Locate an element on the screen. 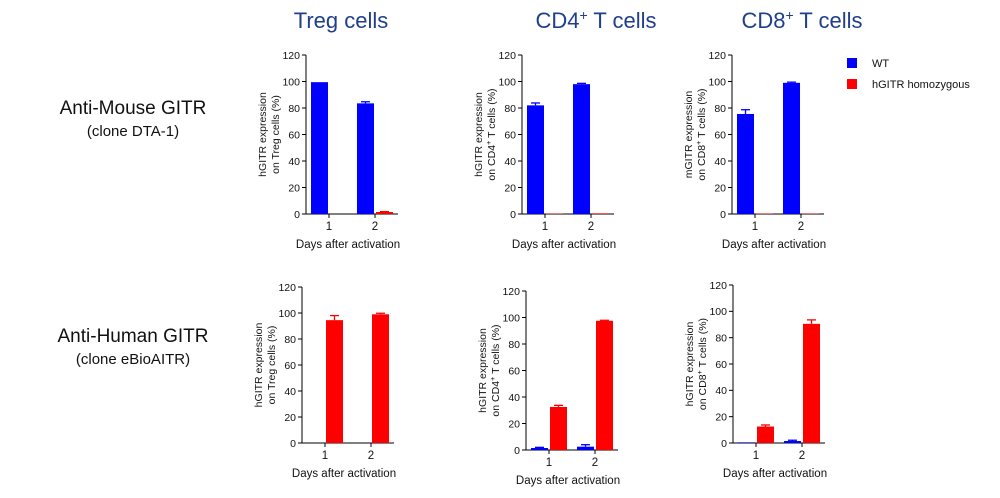 The width and height of the screenshot is (1000, 498). column-title-treg: Treg cells is located at coordinates (341, 20).